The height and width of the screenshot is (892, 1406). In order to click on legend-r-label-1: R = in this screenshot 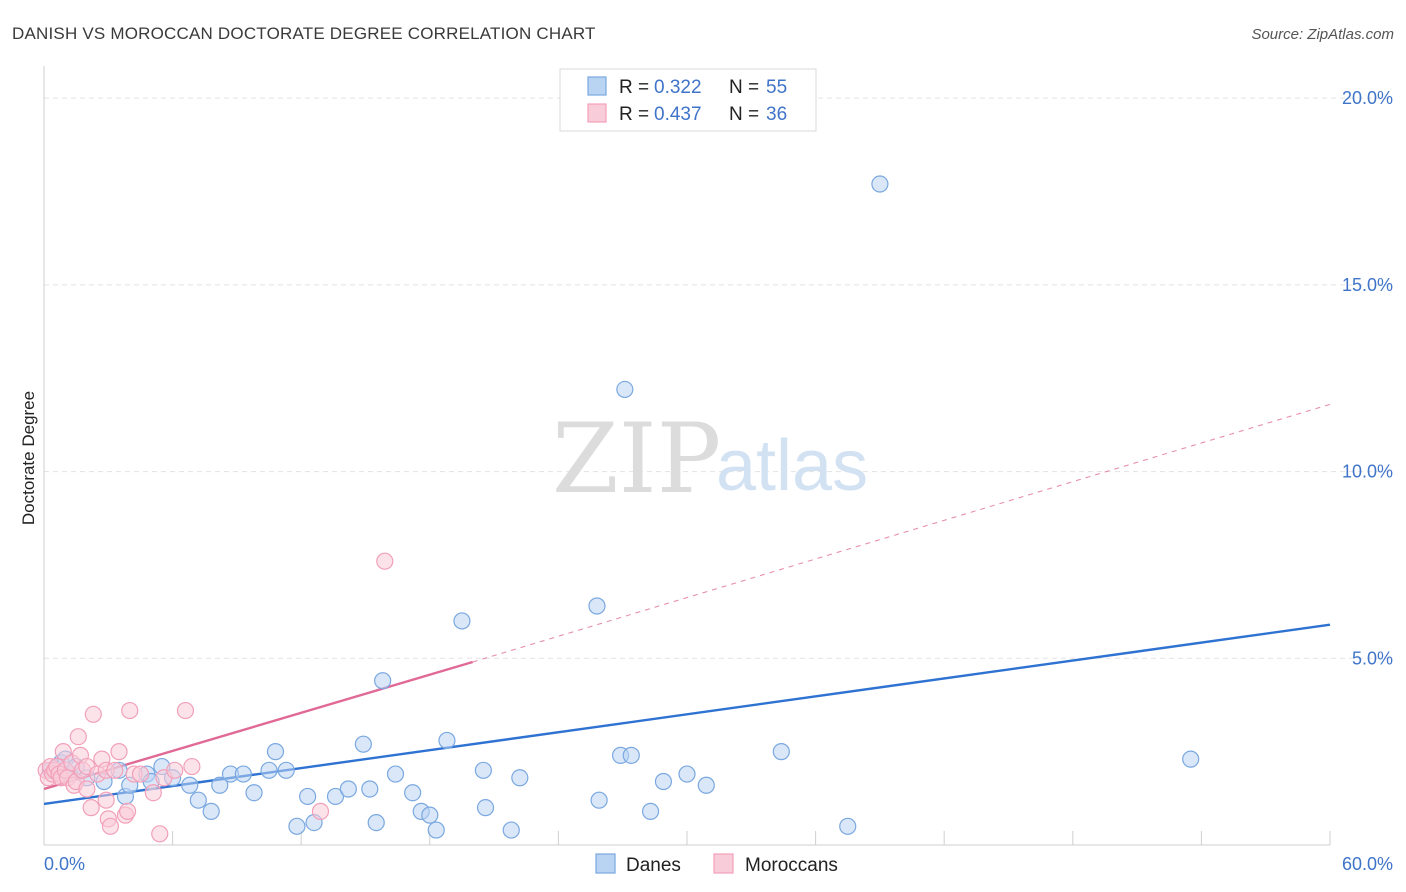, I will do `click(634, 87)`.